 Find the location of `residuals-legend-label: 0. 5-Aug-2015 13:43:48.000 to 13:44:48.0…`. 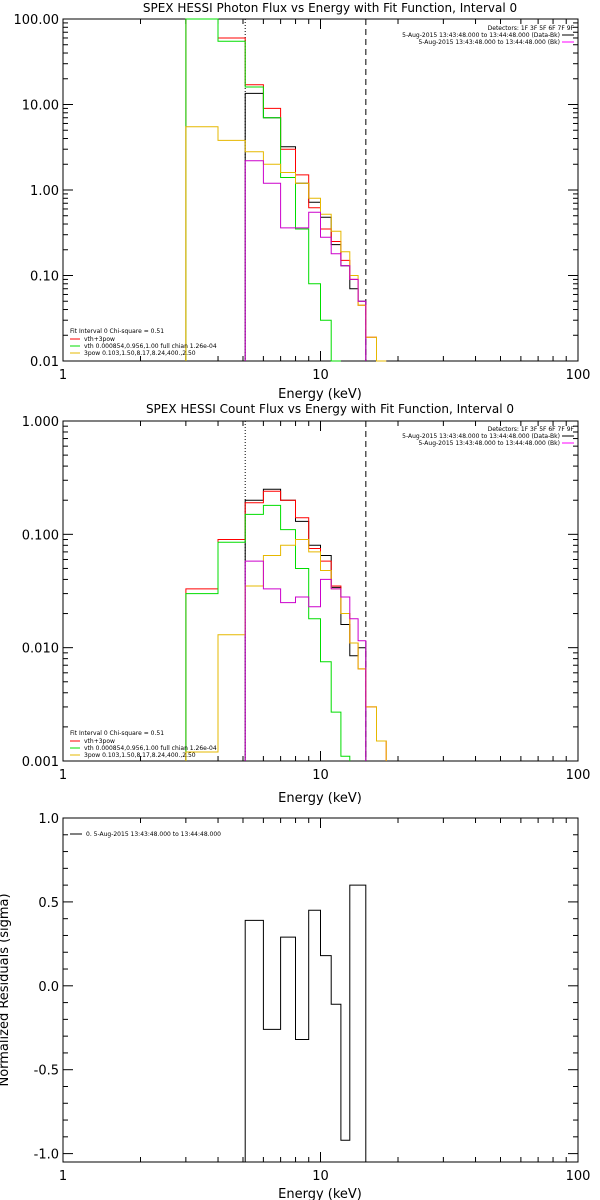

residuals-legend-label: 0. 5-Aug-2015 13:43:48.000 to 13:44:48.0… is located at coordinates (153, 834).